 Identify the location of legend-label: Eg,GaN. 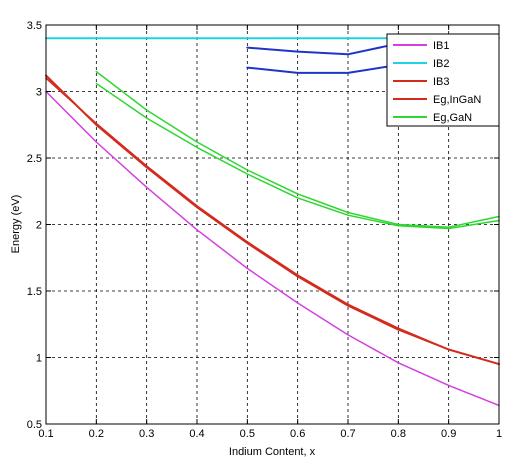
(452, 118).